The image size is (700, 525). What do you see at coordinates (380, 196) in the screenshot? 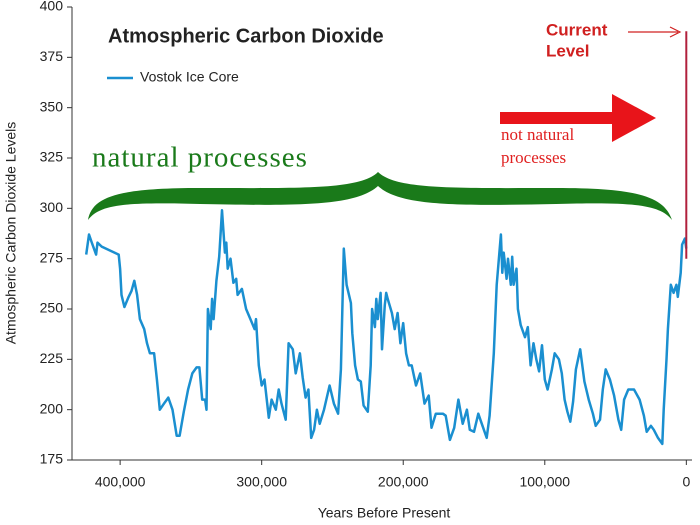
I see `brace` at bounding box center [380, 196].